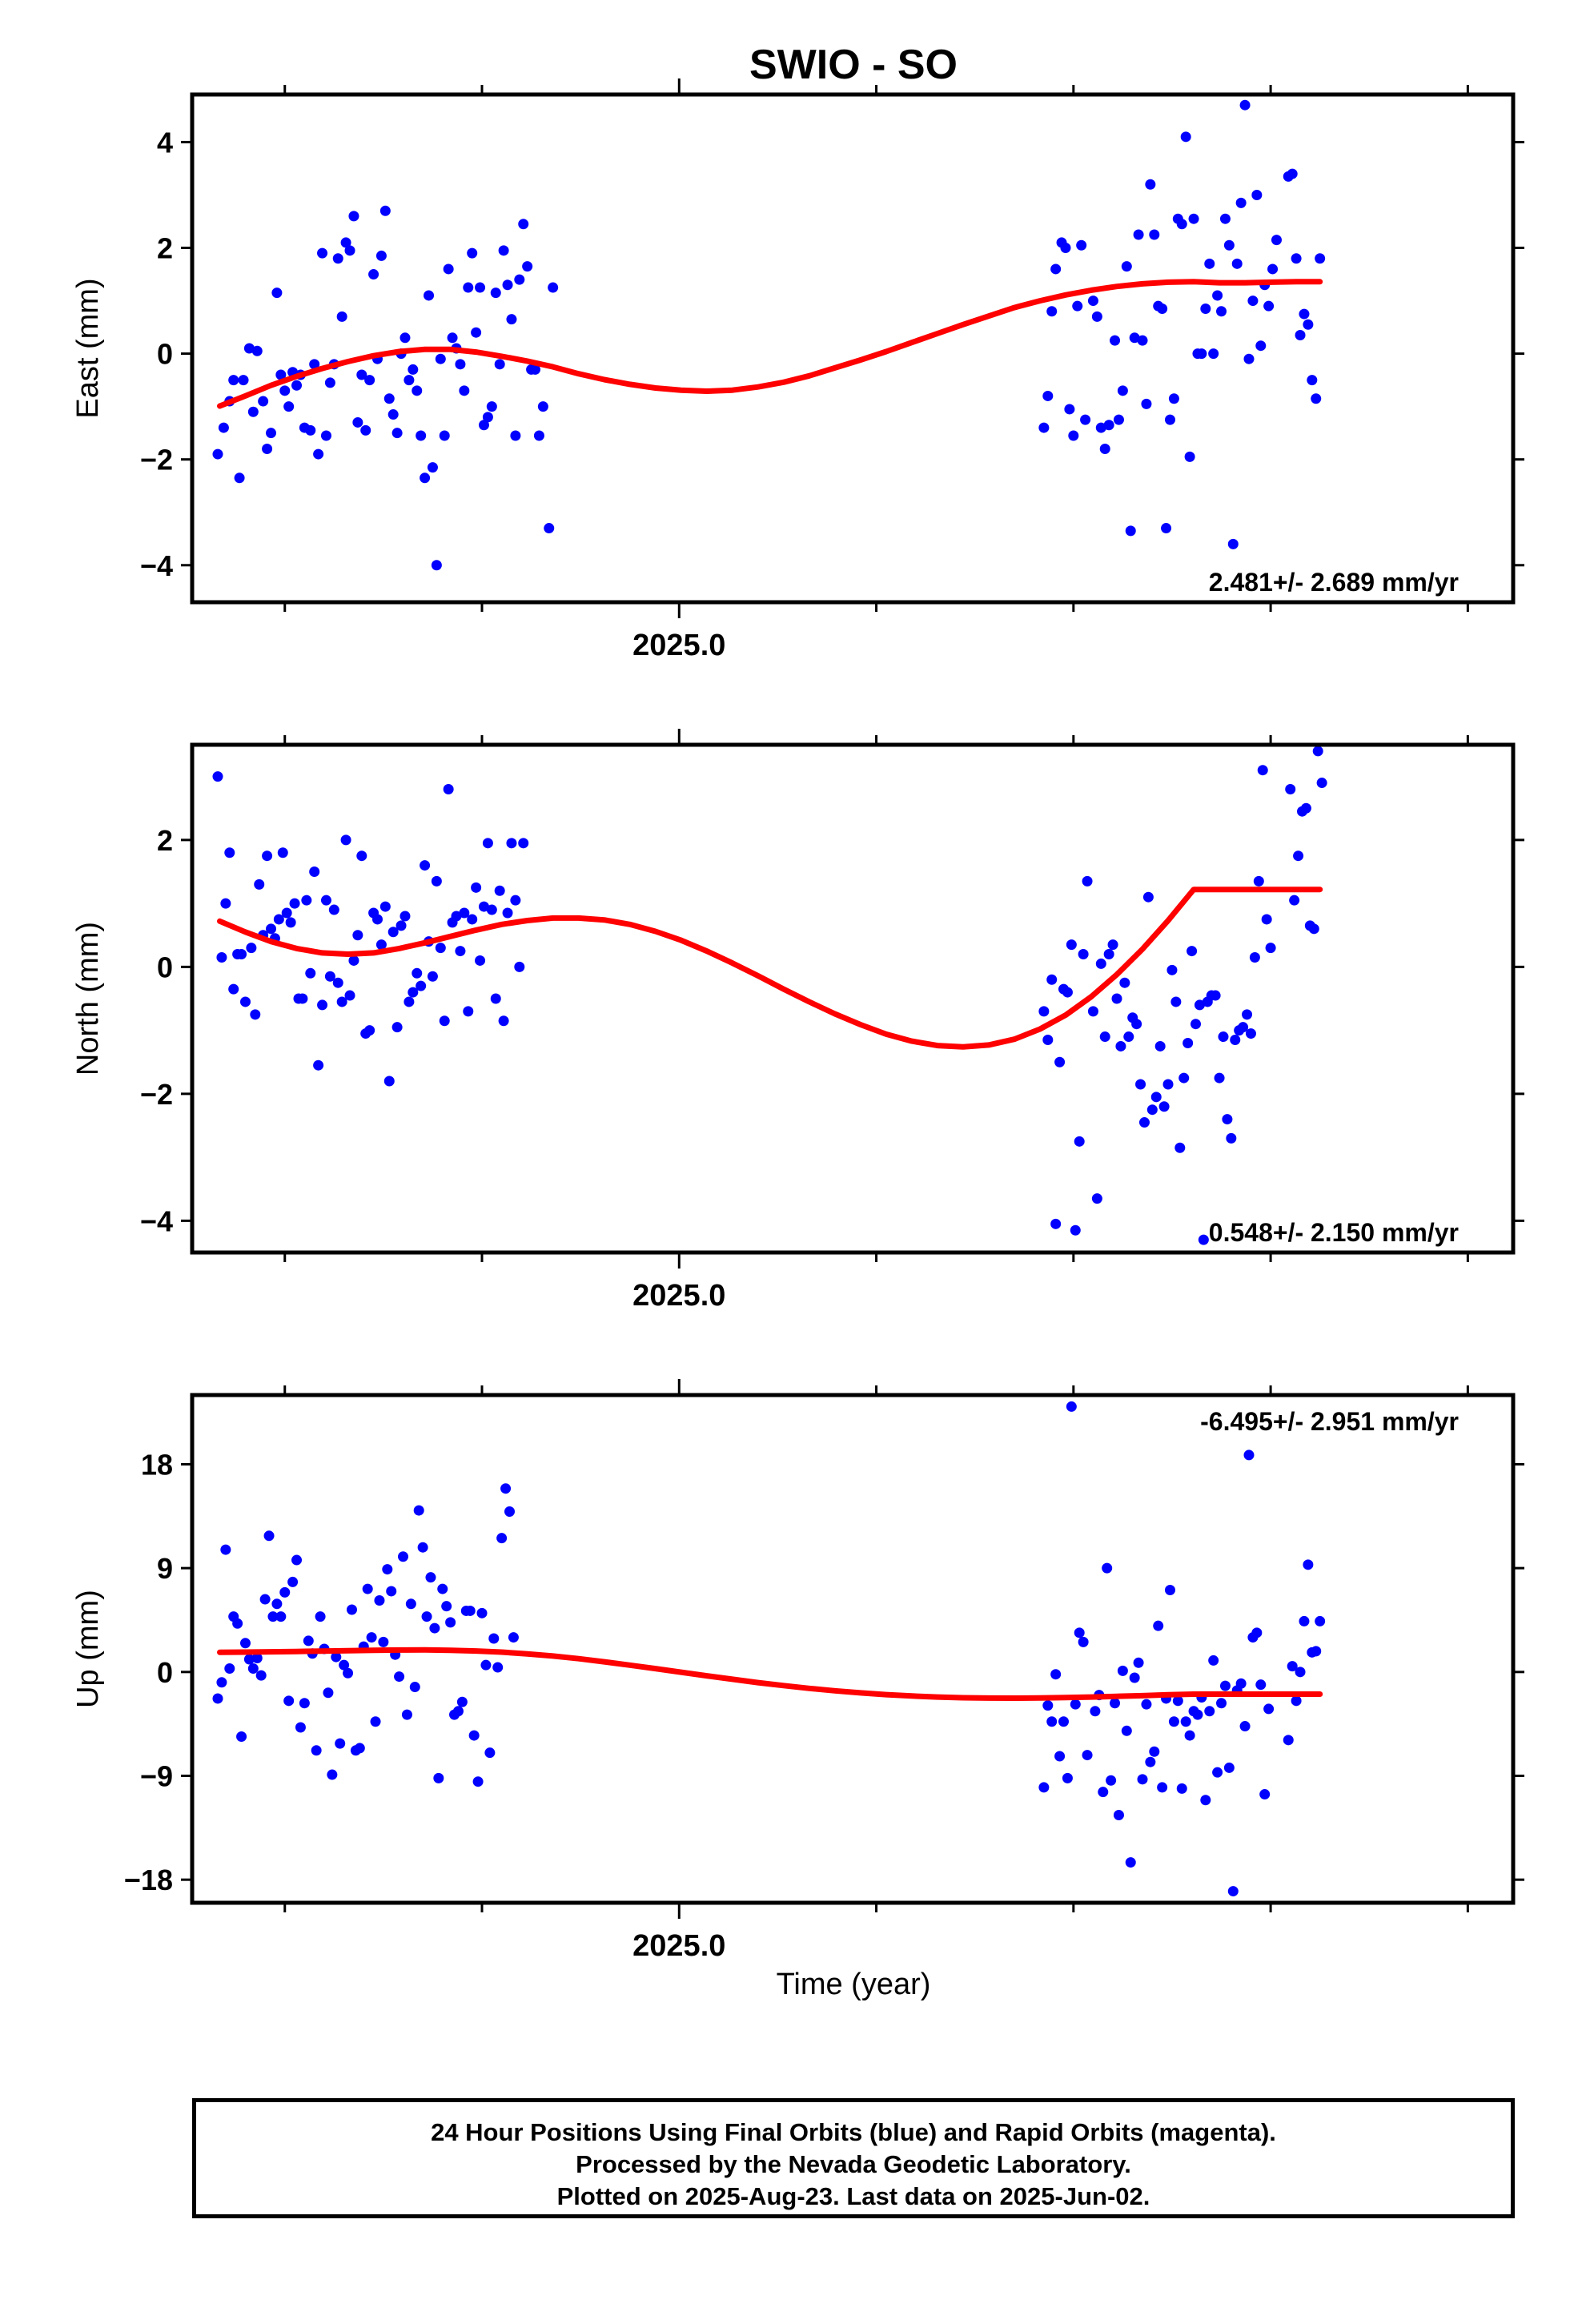  Describe the element at coordinates (165, 249) in the screenshot. I see `east-ytick-label: 2` at that location.